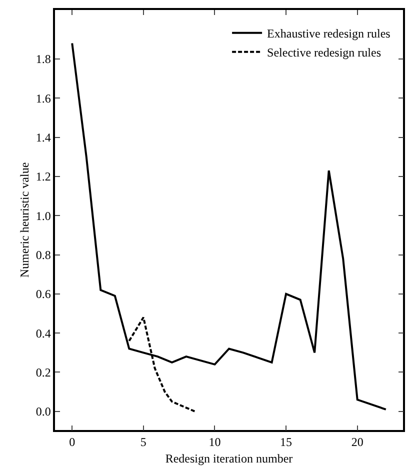 The image size is (409, 475). Describe the element at coordinates (43, 98) in the screenshot. I see `y-tick-label: 1.6` at that location.